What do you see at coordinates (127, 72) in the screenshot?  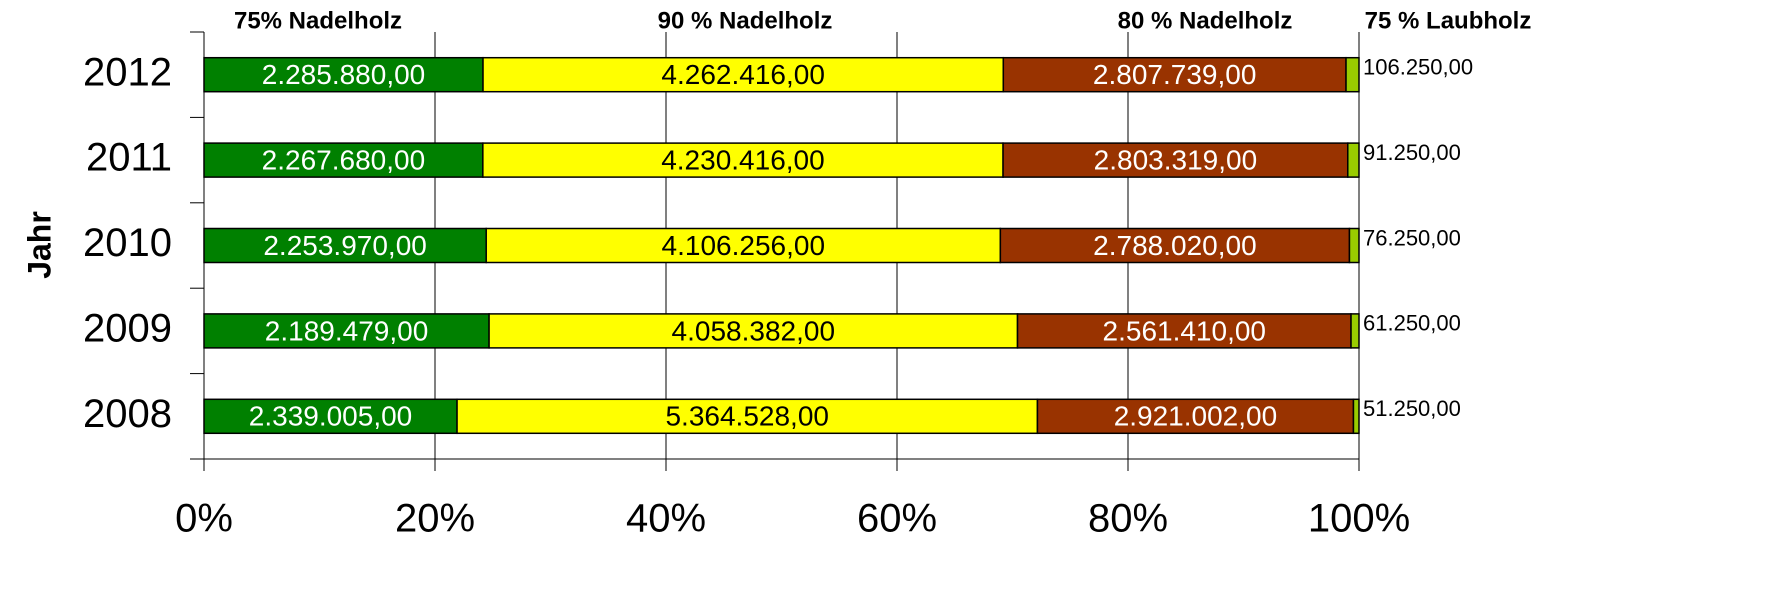 I see `y-tick-label: 2012` at bounding box center [127, 72].